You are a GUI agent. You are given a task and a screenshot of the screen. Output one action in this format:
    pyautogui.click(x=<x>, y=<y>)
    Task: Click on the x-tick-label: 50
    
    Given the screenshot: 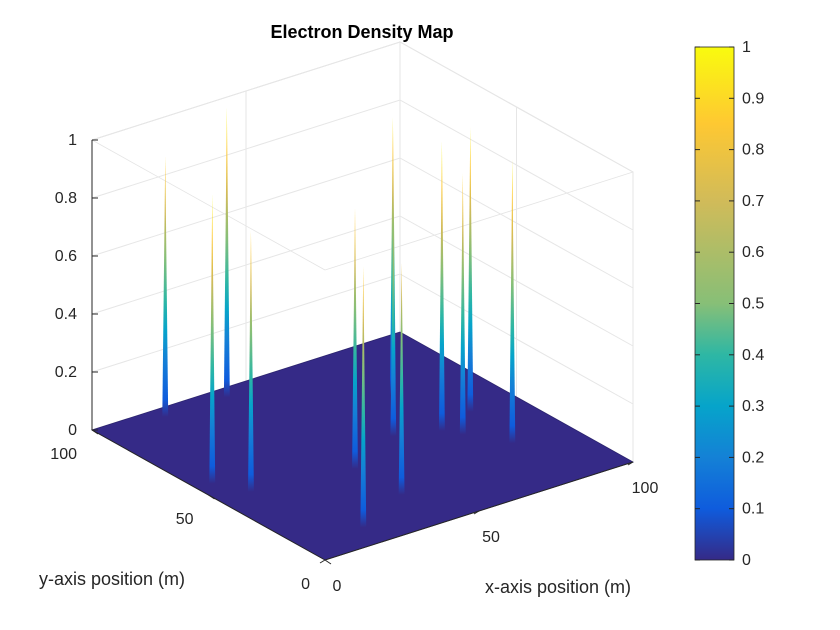 What is the action you would take?
    pyautogui.click(x=491, y=537)
    